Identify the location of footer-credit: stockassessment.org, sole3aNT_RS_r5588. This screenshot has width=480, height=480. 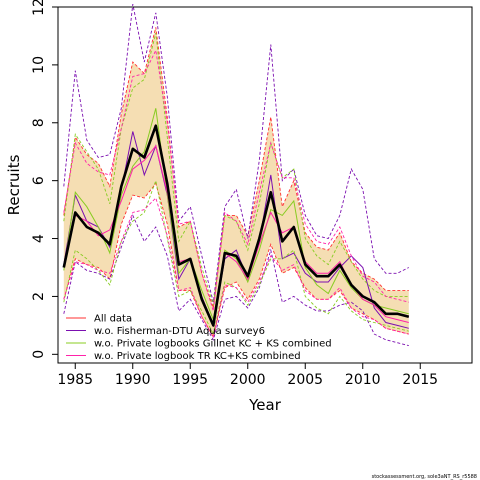
(424, 477).